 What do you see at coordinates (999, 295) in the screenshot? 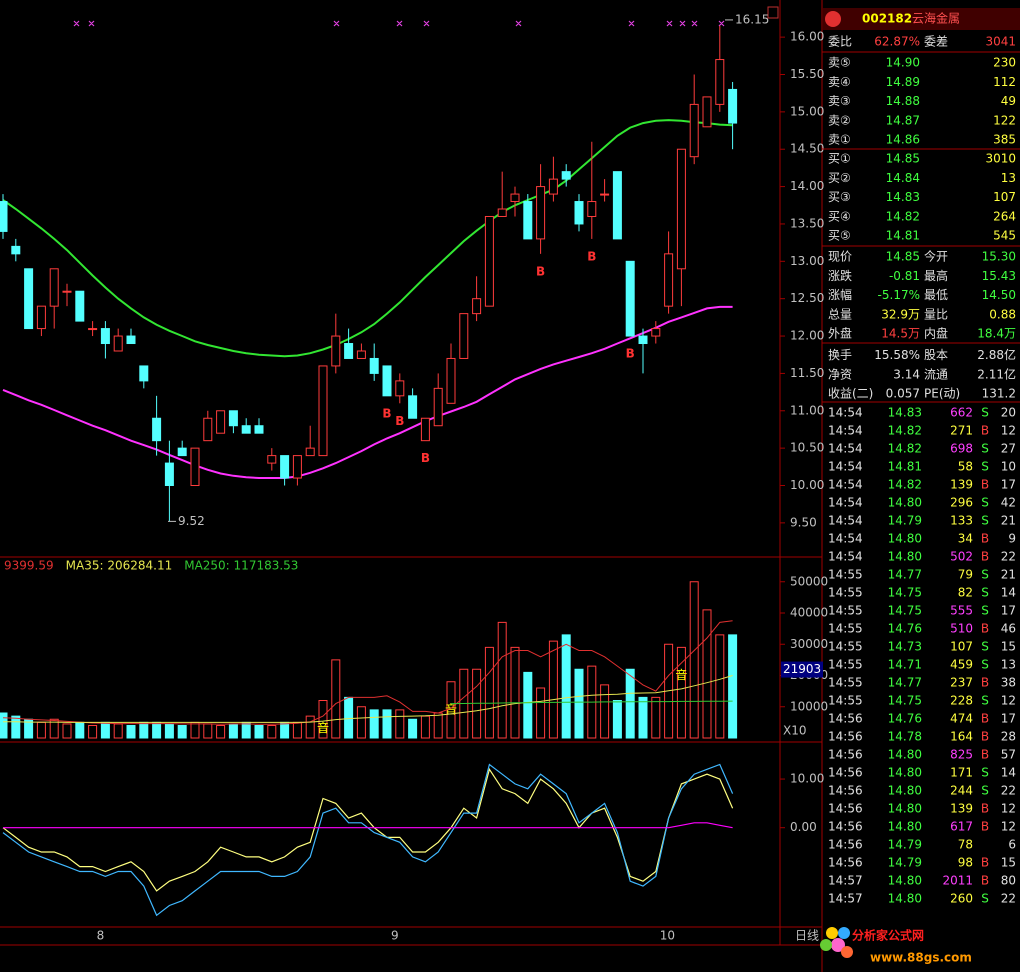
I see `quote-cell: 14.50` at bounding box center [999, 295].